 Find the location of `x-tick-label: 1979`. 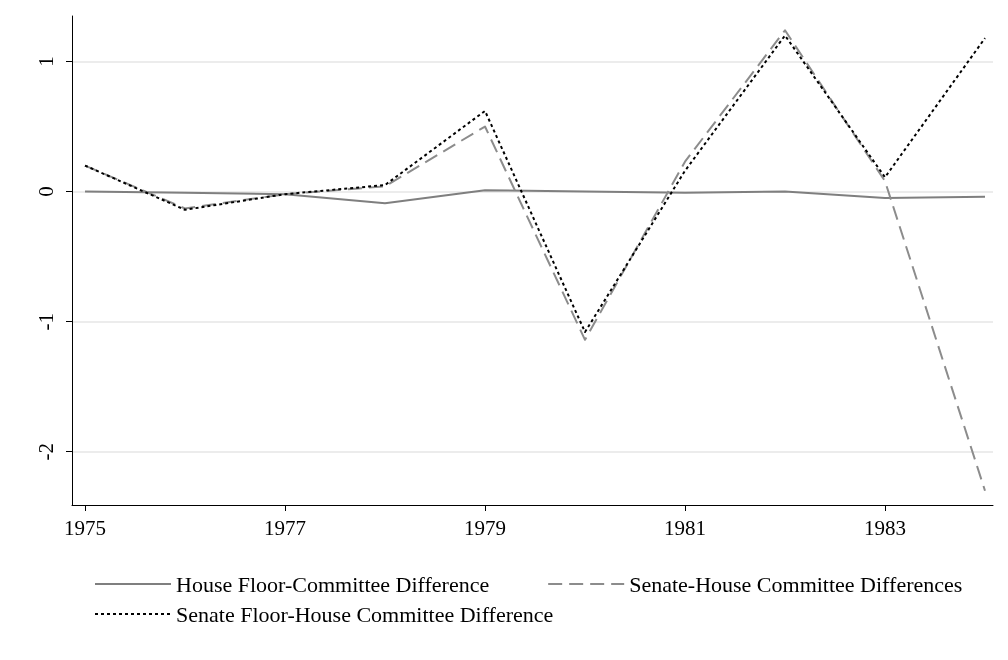

x-tick-label: 1979 is located at coordinates (485, 527).